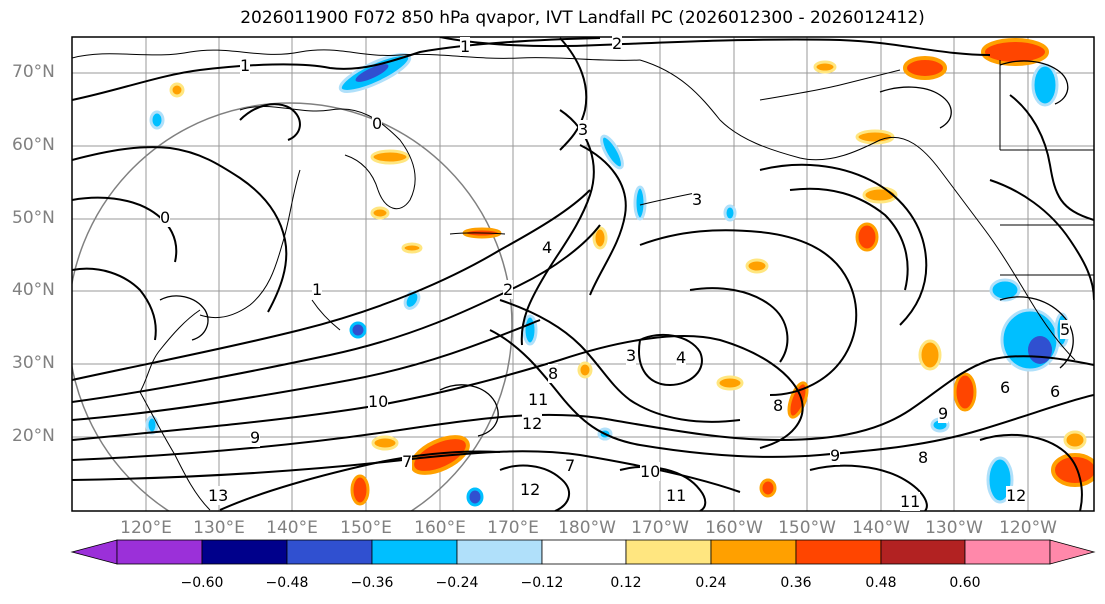 The height and width of the screenshot is (604, 1105). I want to click on colorbar-extension-low, so click(94, 552).